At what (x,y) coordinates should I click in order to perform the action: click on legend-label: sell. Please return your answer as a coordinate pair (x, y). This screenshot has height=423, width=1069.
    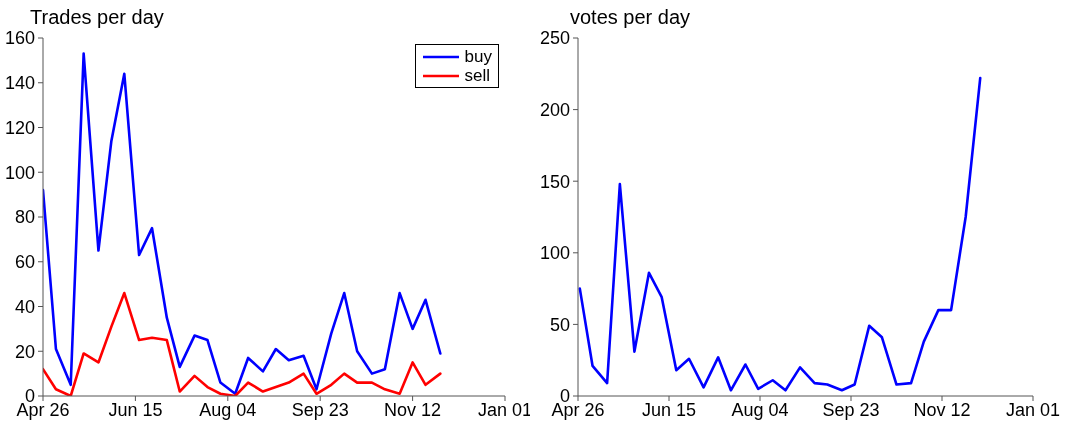
    Looking at the image, I should click on (477, 75).